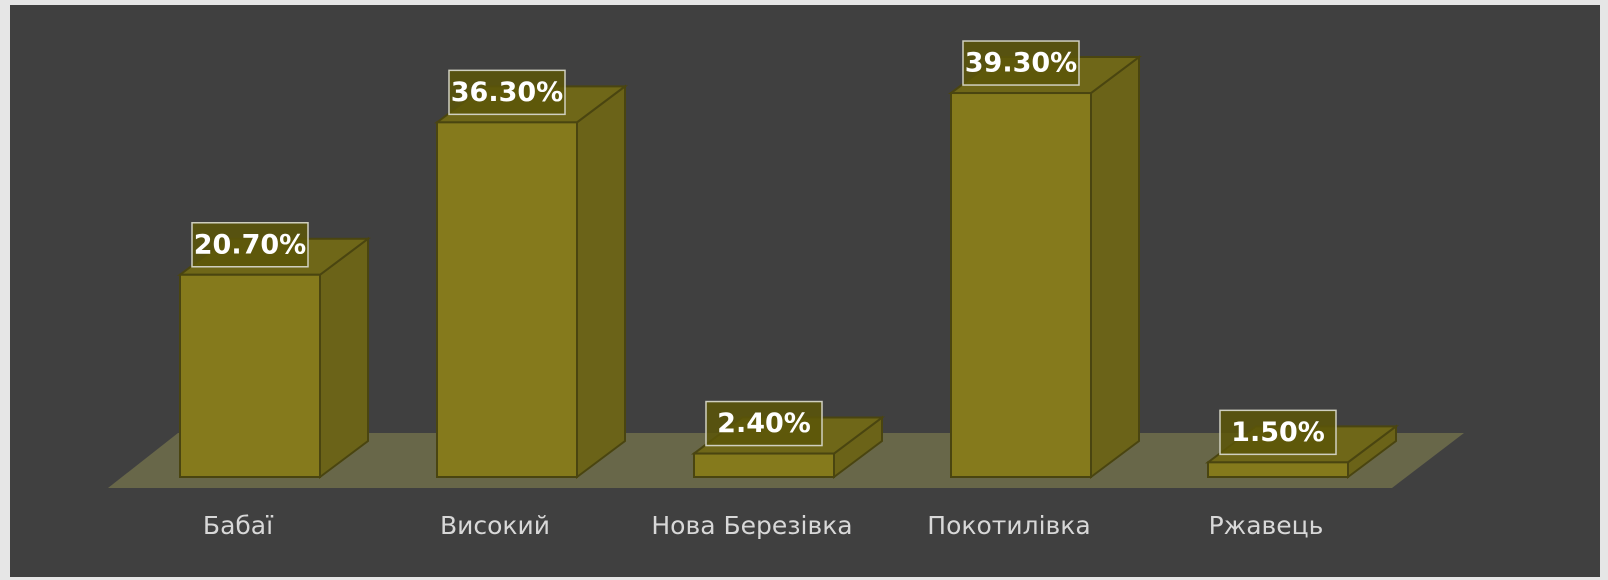 The width and height of the screenshot is (1608, 580). Describe the element at coordinates (1008, 525) in the screenshot. I see `x-tick-label: Покотилівка` at that location.